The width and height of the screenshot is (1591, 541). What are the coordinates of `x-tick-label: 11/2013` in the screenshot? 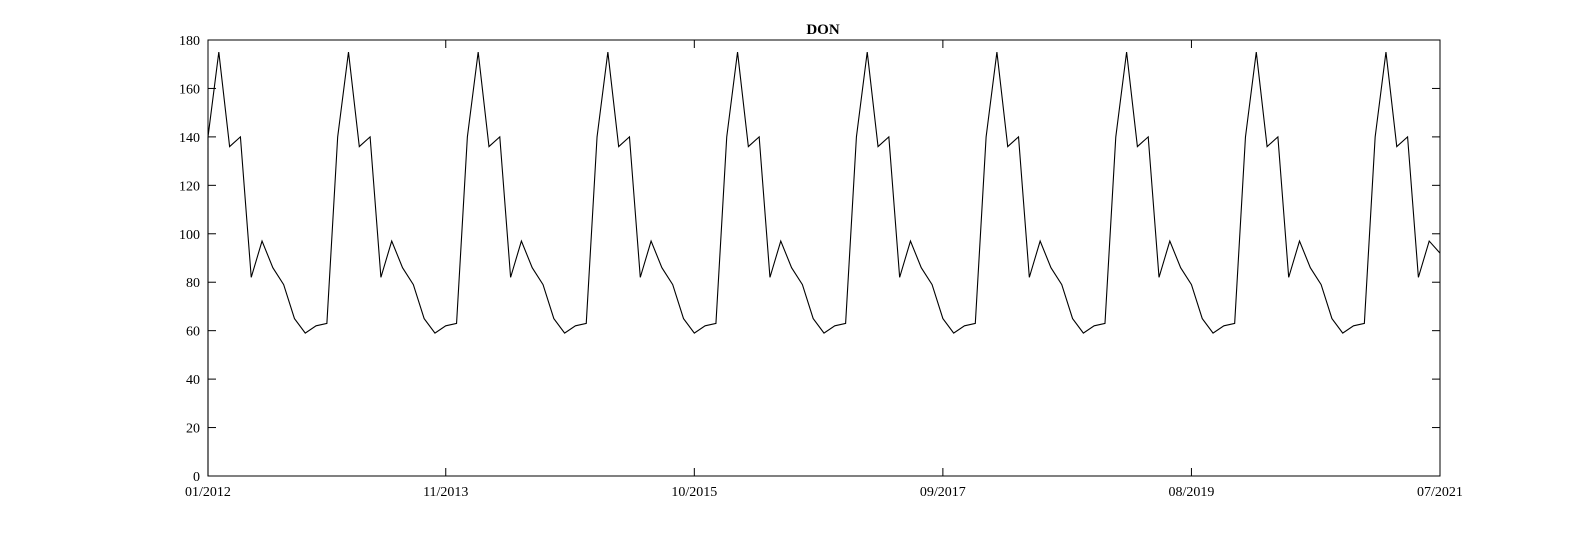 It's located at (445, 492).